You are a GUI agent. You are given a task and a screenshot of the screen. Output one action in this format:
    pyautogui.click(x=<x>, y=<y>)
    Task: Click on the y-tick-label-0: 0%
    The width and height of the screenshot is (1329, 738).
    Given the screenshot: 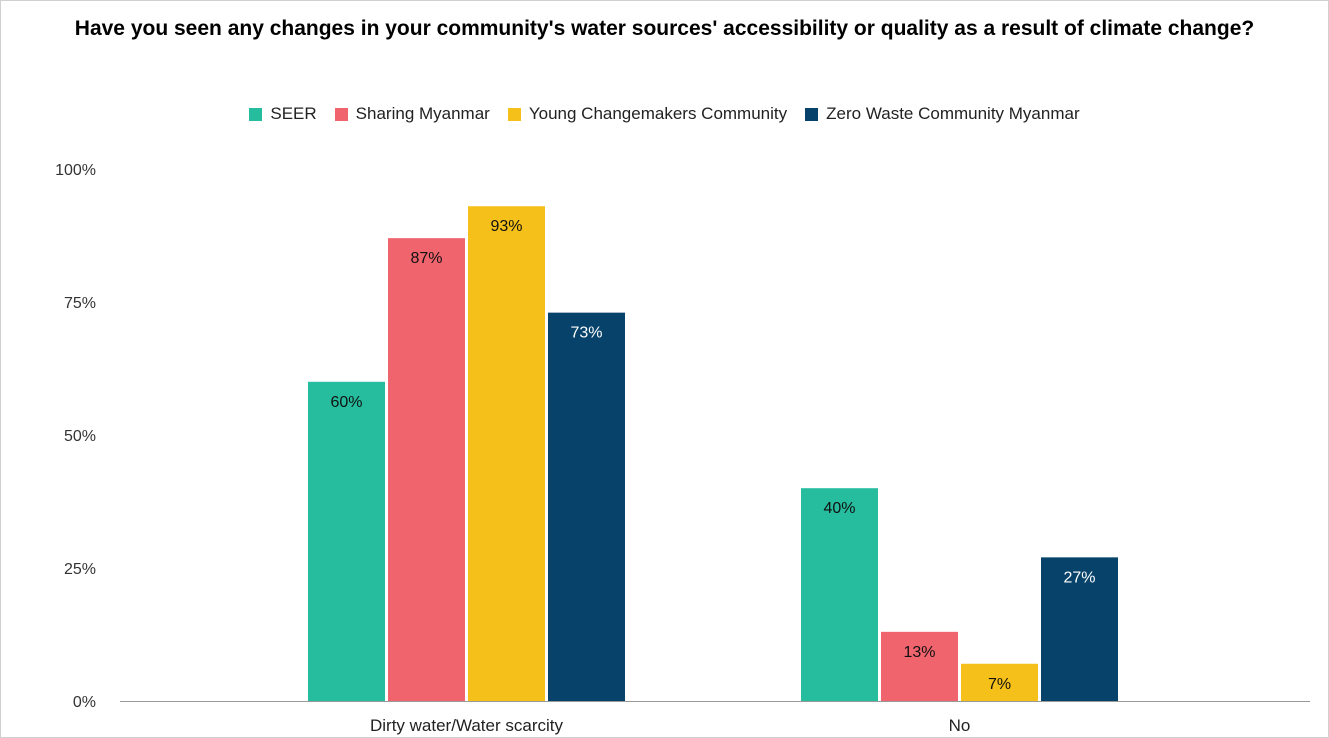 What is the action you would take?
    pyautogui.click(x=84, y=702)
    